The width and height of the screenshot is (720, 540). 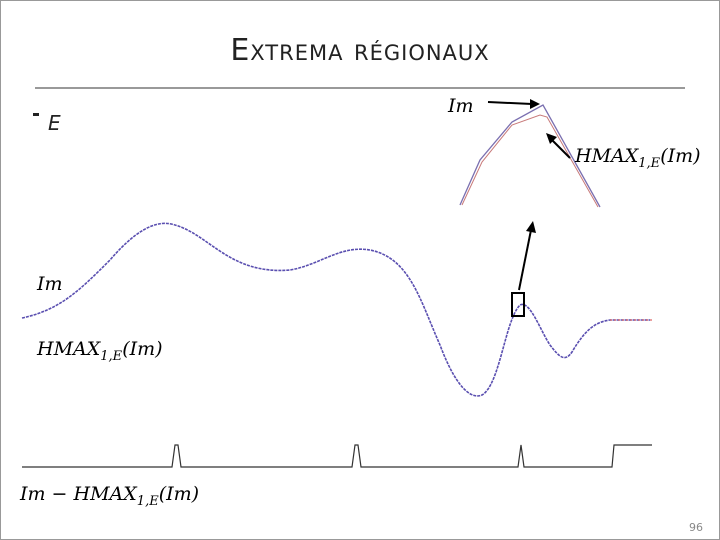 I want to click on inset-hmax-label: HMAX1,E(Im), so click(x=637, y=158).